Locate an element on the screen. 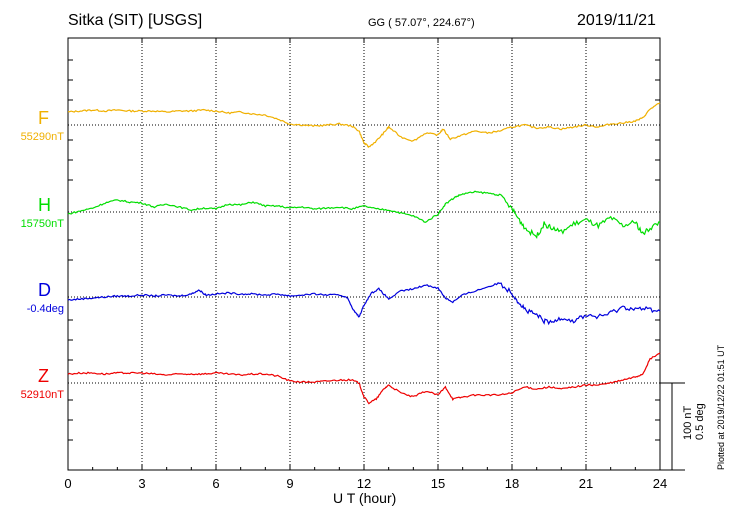  date-label: 2019/11/21 is located at coordinates (616, 20).